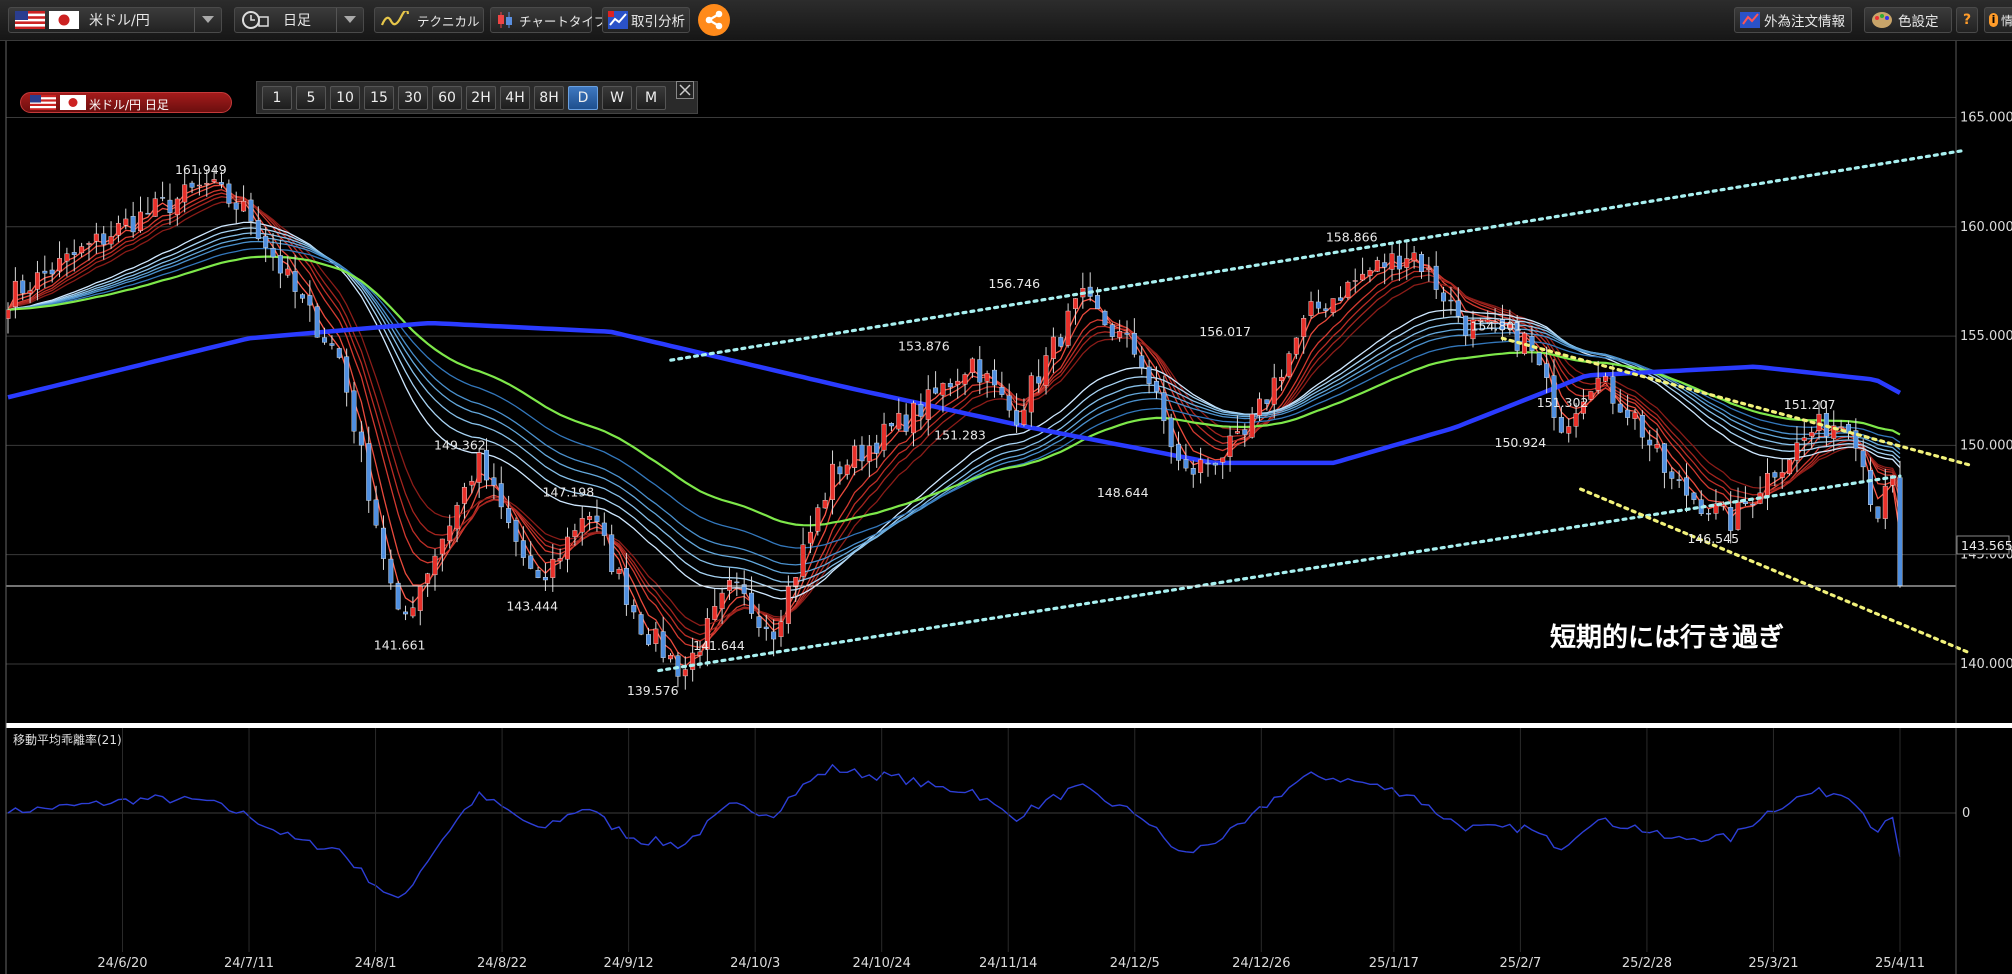  Describe the element at coordinates (1793, 20) in the screenshot. I see `fx-order-info-button: 外為注文情報` at that location.